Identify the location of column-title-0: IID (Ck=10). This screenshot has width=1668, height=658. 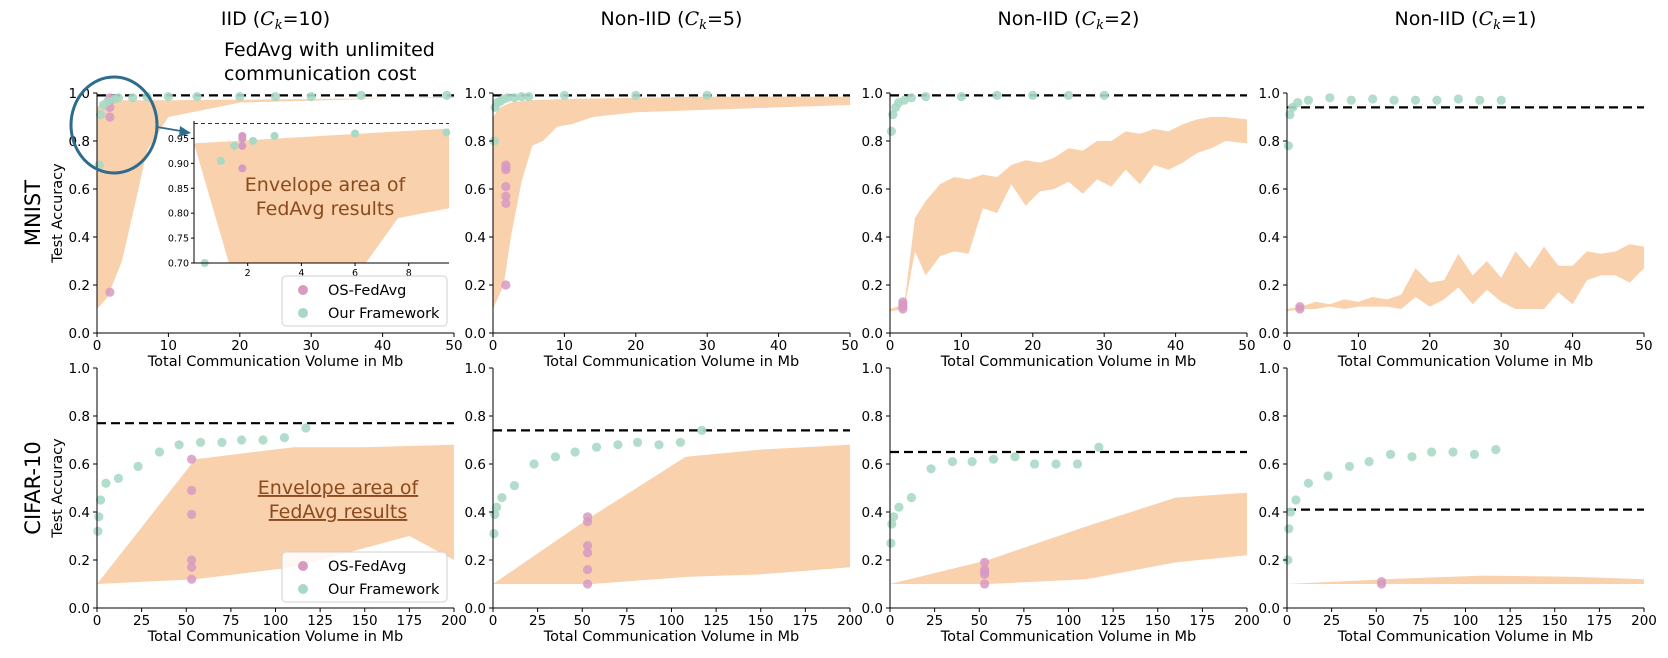
(275, 20).